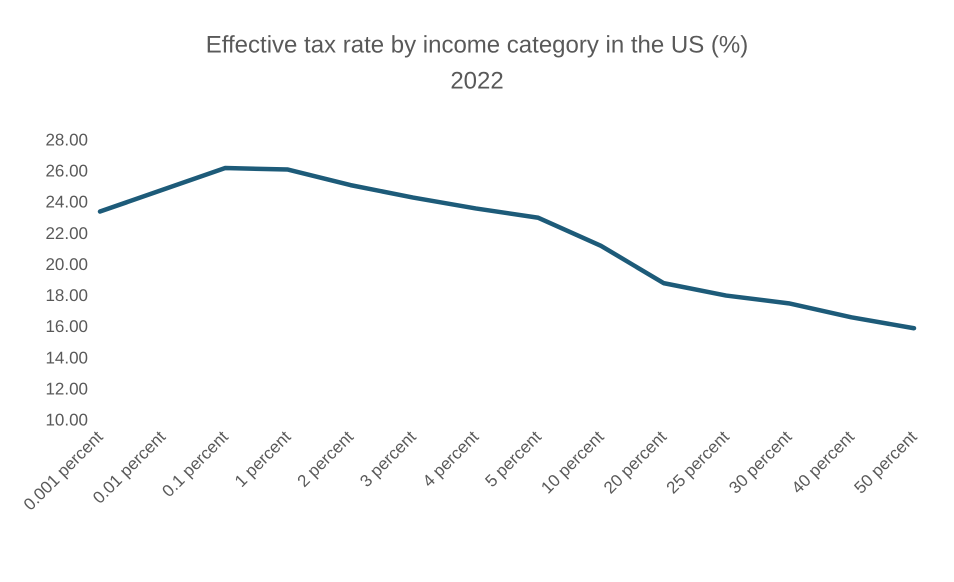 The image size is (954, 582). What do you see at coordinates (66, 358) in the screenshot?
I see `y-tick-label: 14.00` at bounding box center [66, 358].